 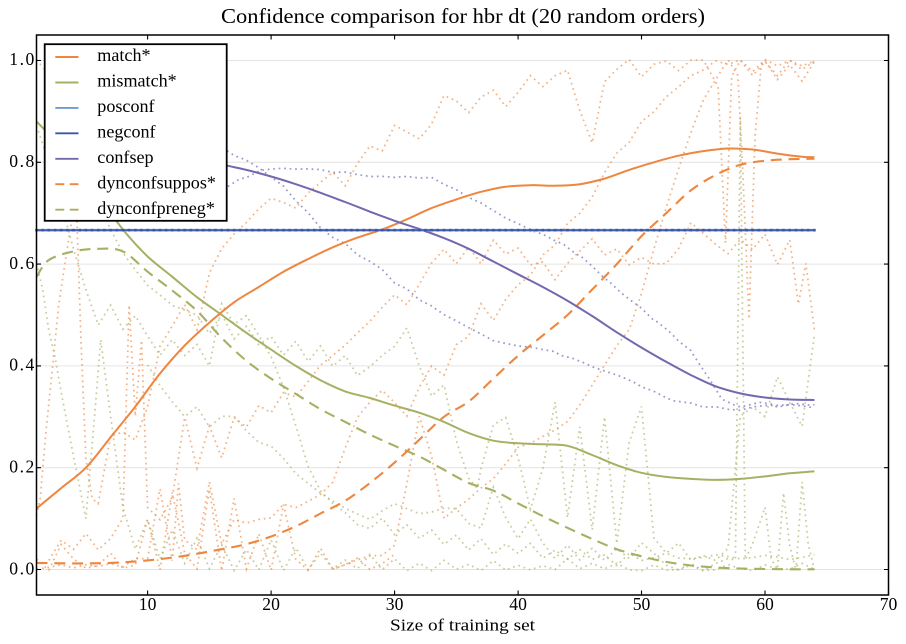 What do you see at coordinates (126, 106) in the screenshot?
I see `svg-text: posconf` at bounding box center [126, 106].